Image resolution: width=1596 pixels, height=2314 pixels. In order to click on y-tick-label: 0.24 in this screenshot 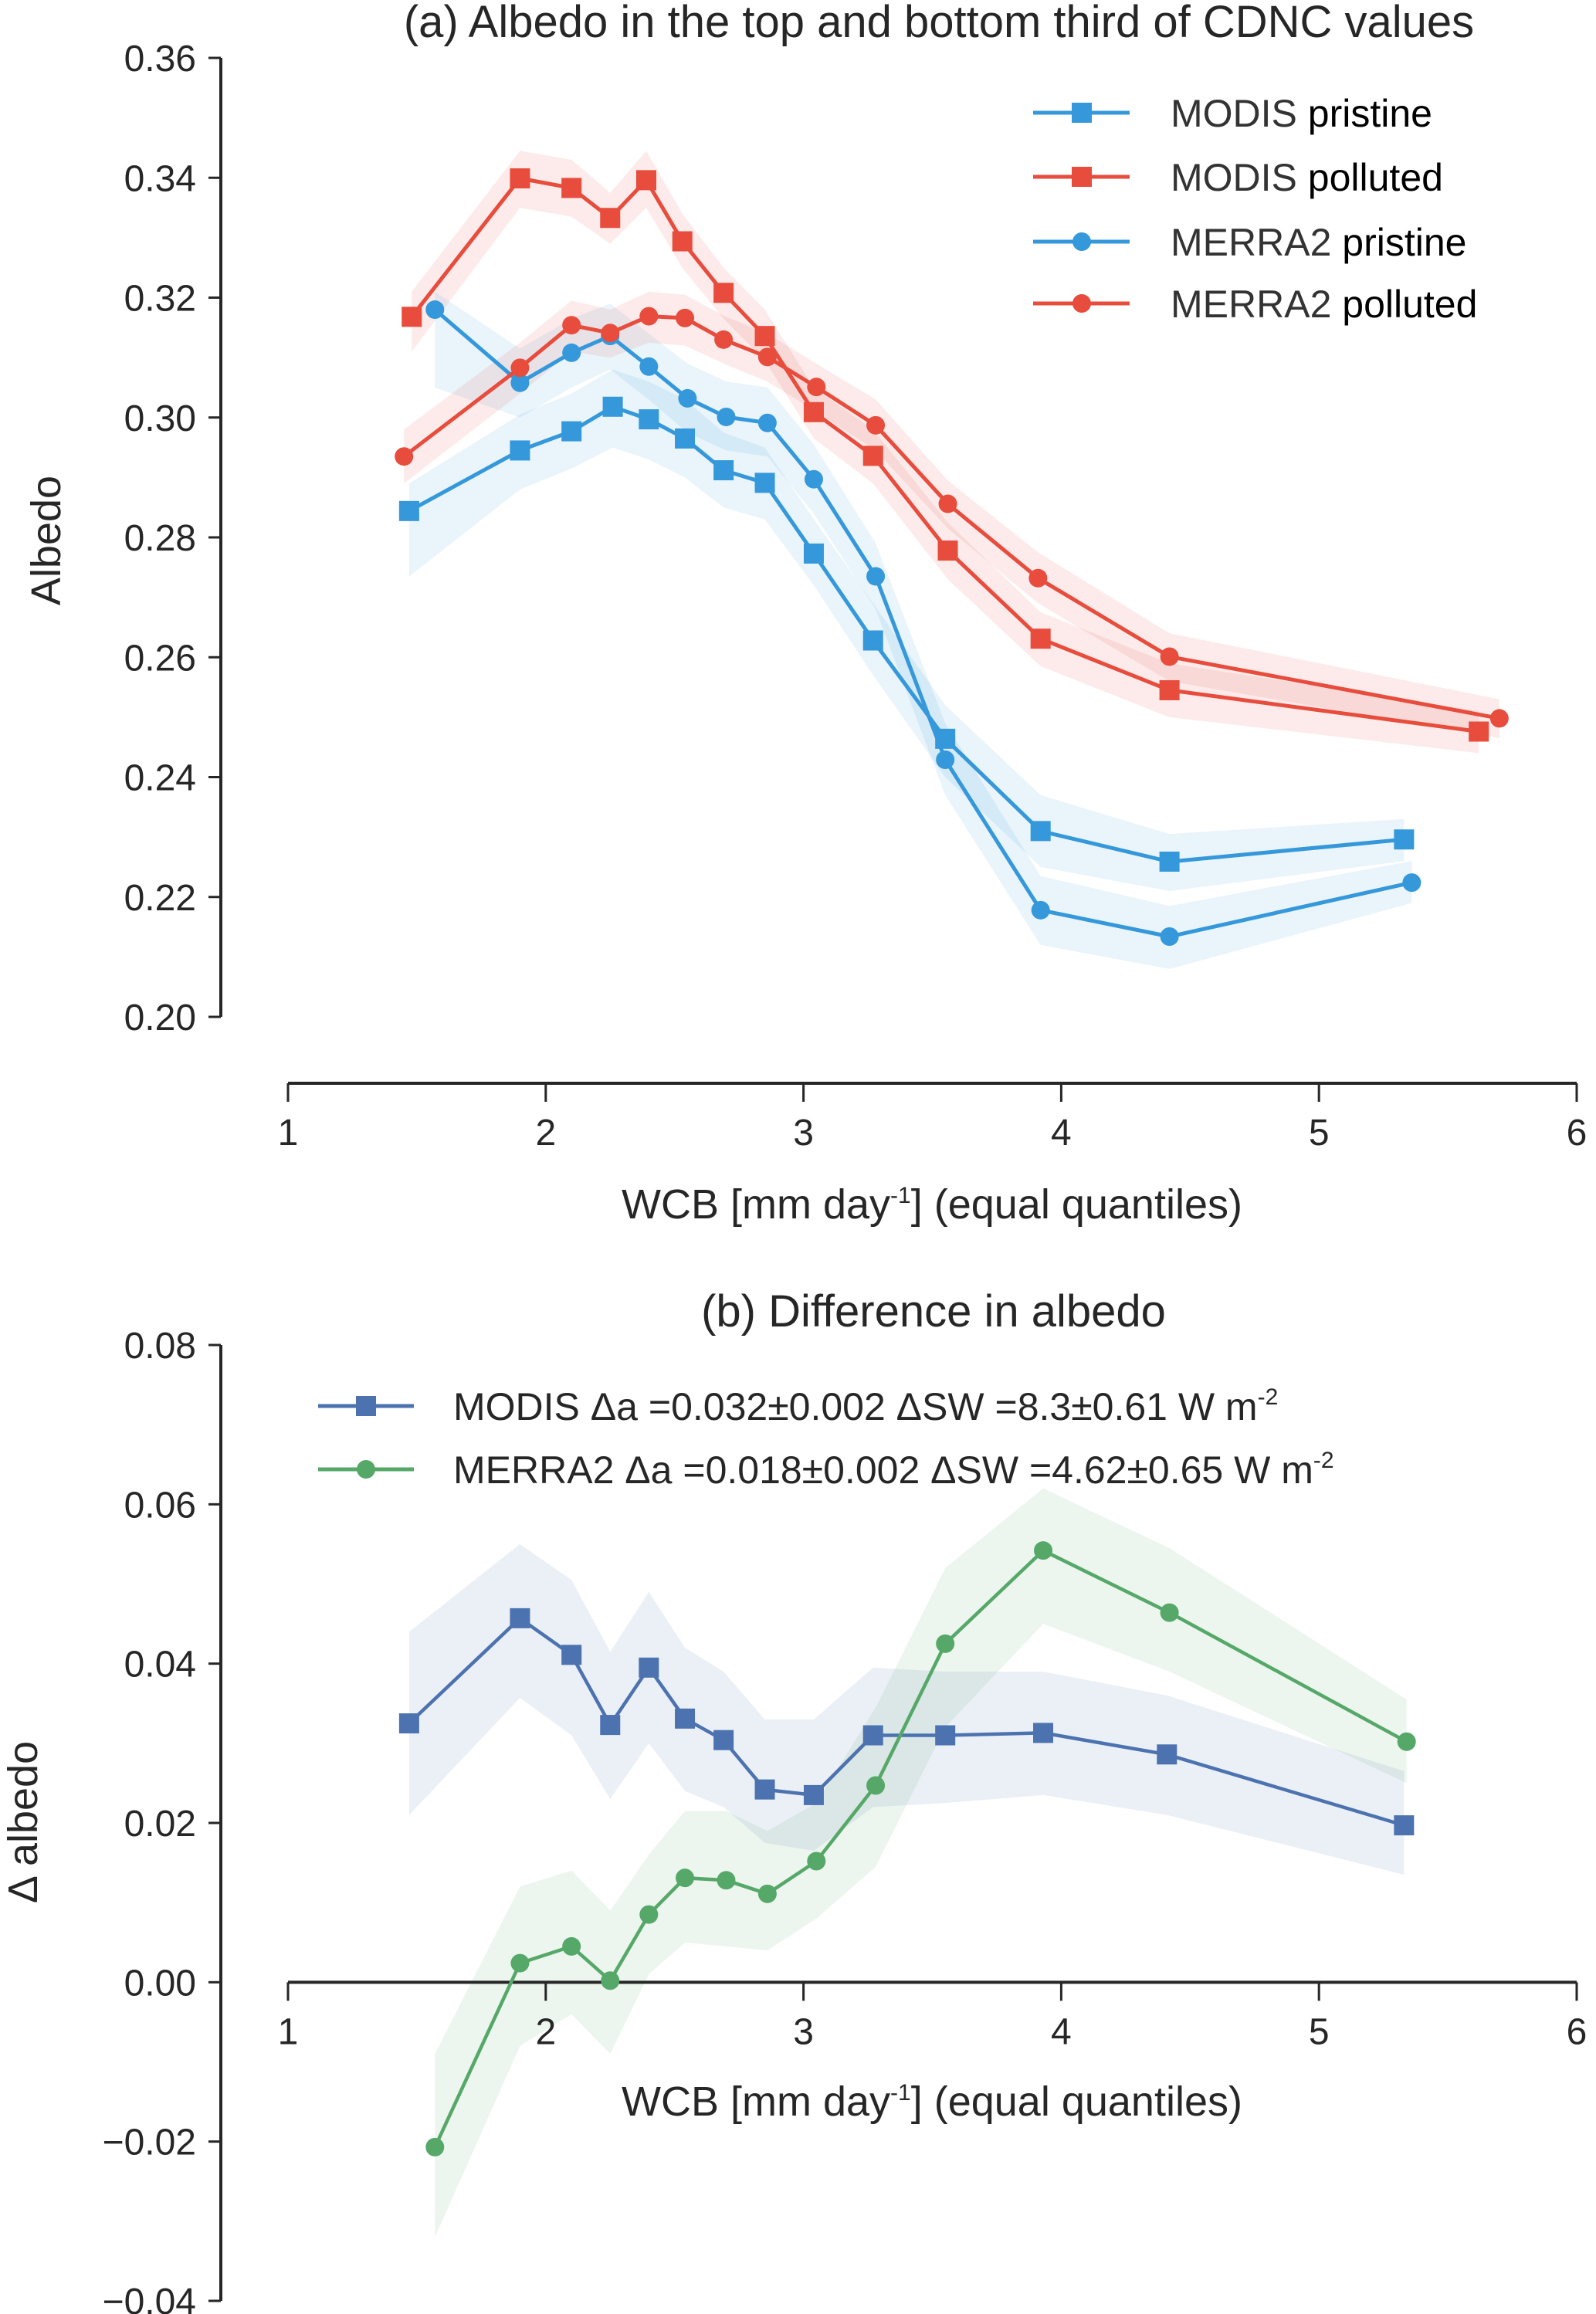, I will do `click(160, 778)`.